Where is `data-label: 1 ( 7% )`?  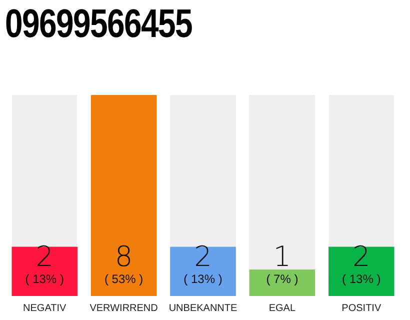 data-label: 1 ( 7% ) is located at coordinates (282, 263).